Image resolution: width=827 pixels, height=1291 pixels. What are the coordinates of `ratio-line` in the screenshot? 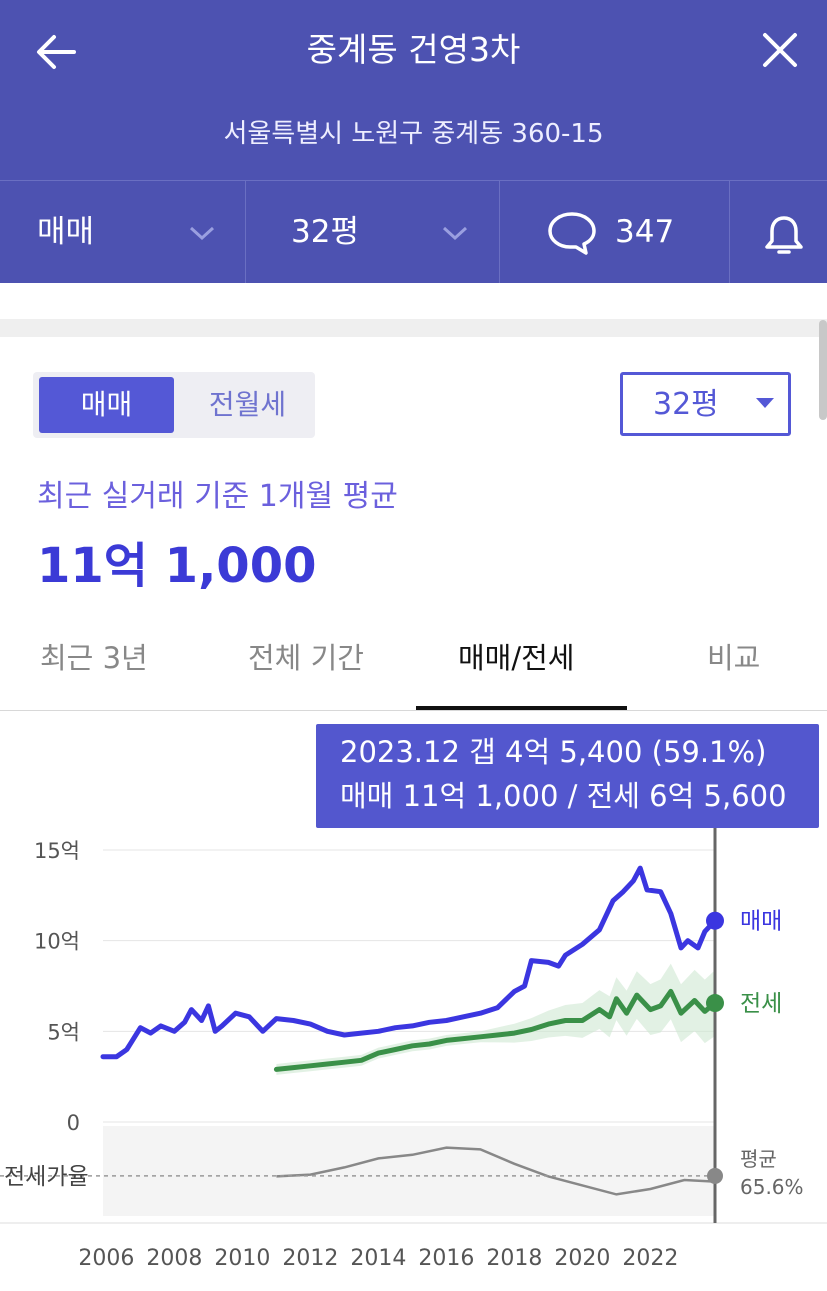 It's located at (496, 1171).